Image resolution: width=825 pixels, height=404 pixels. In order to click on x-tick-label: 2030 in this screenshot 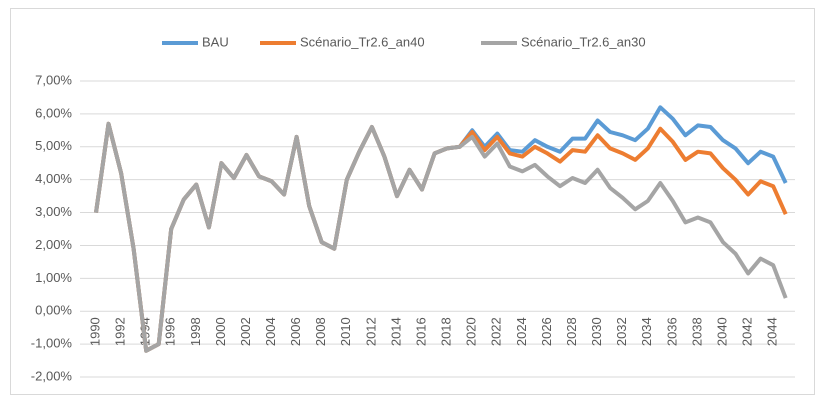, I will do `click(596, 331)`.